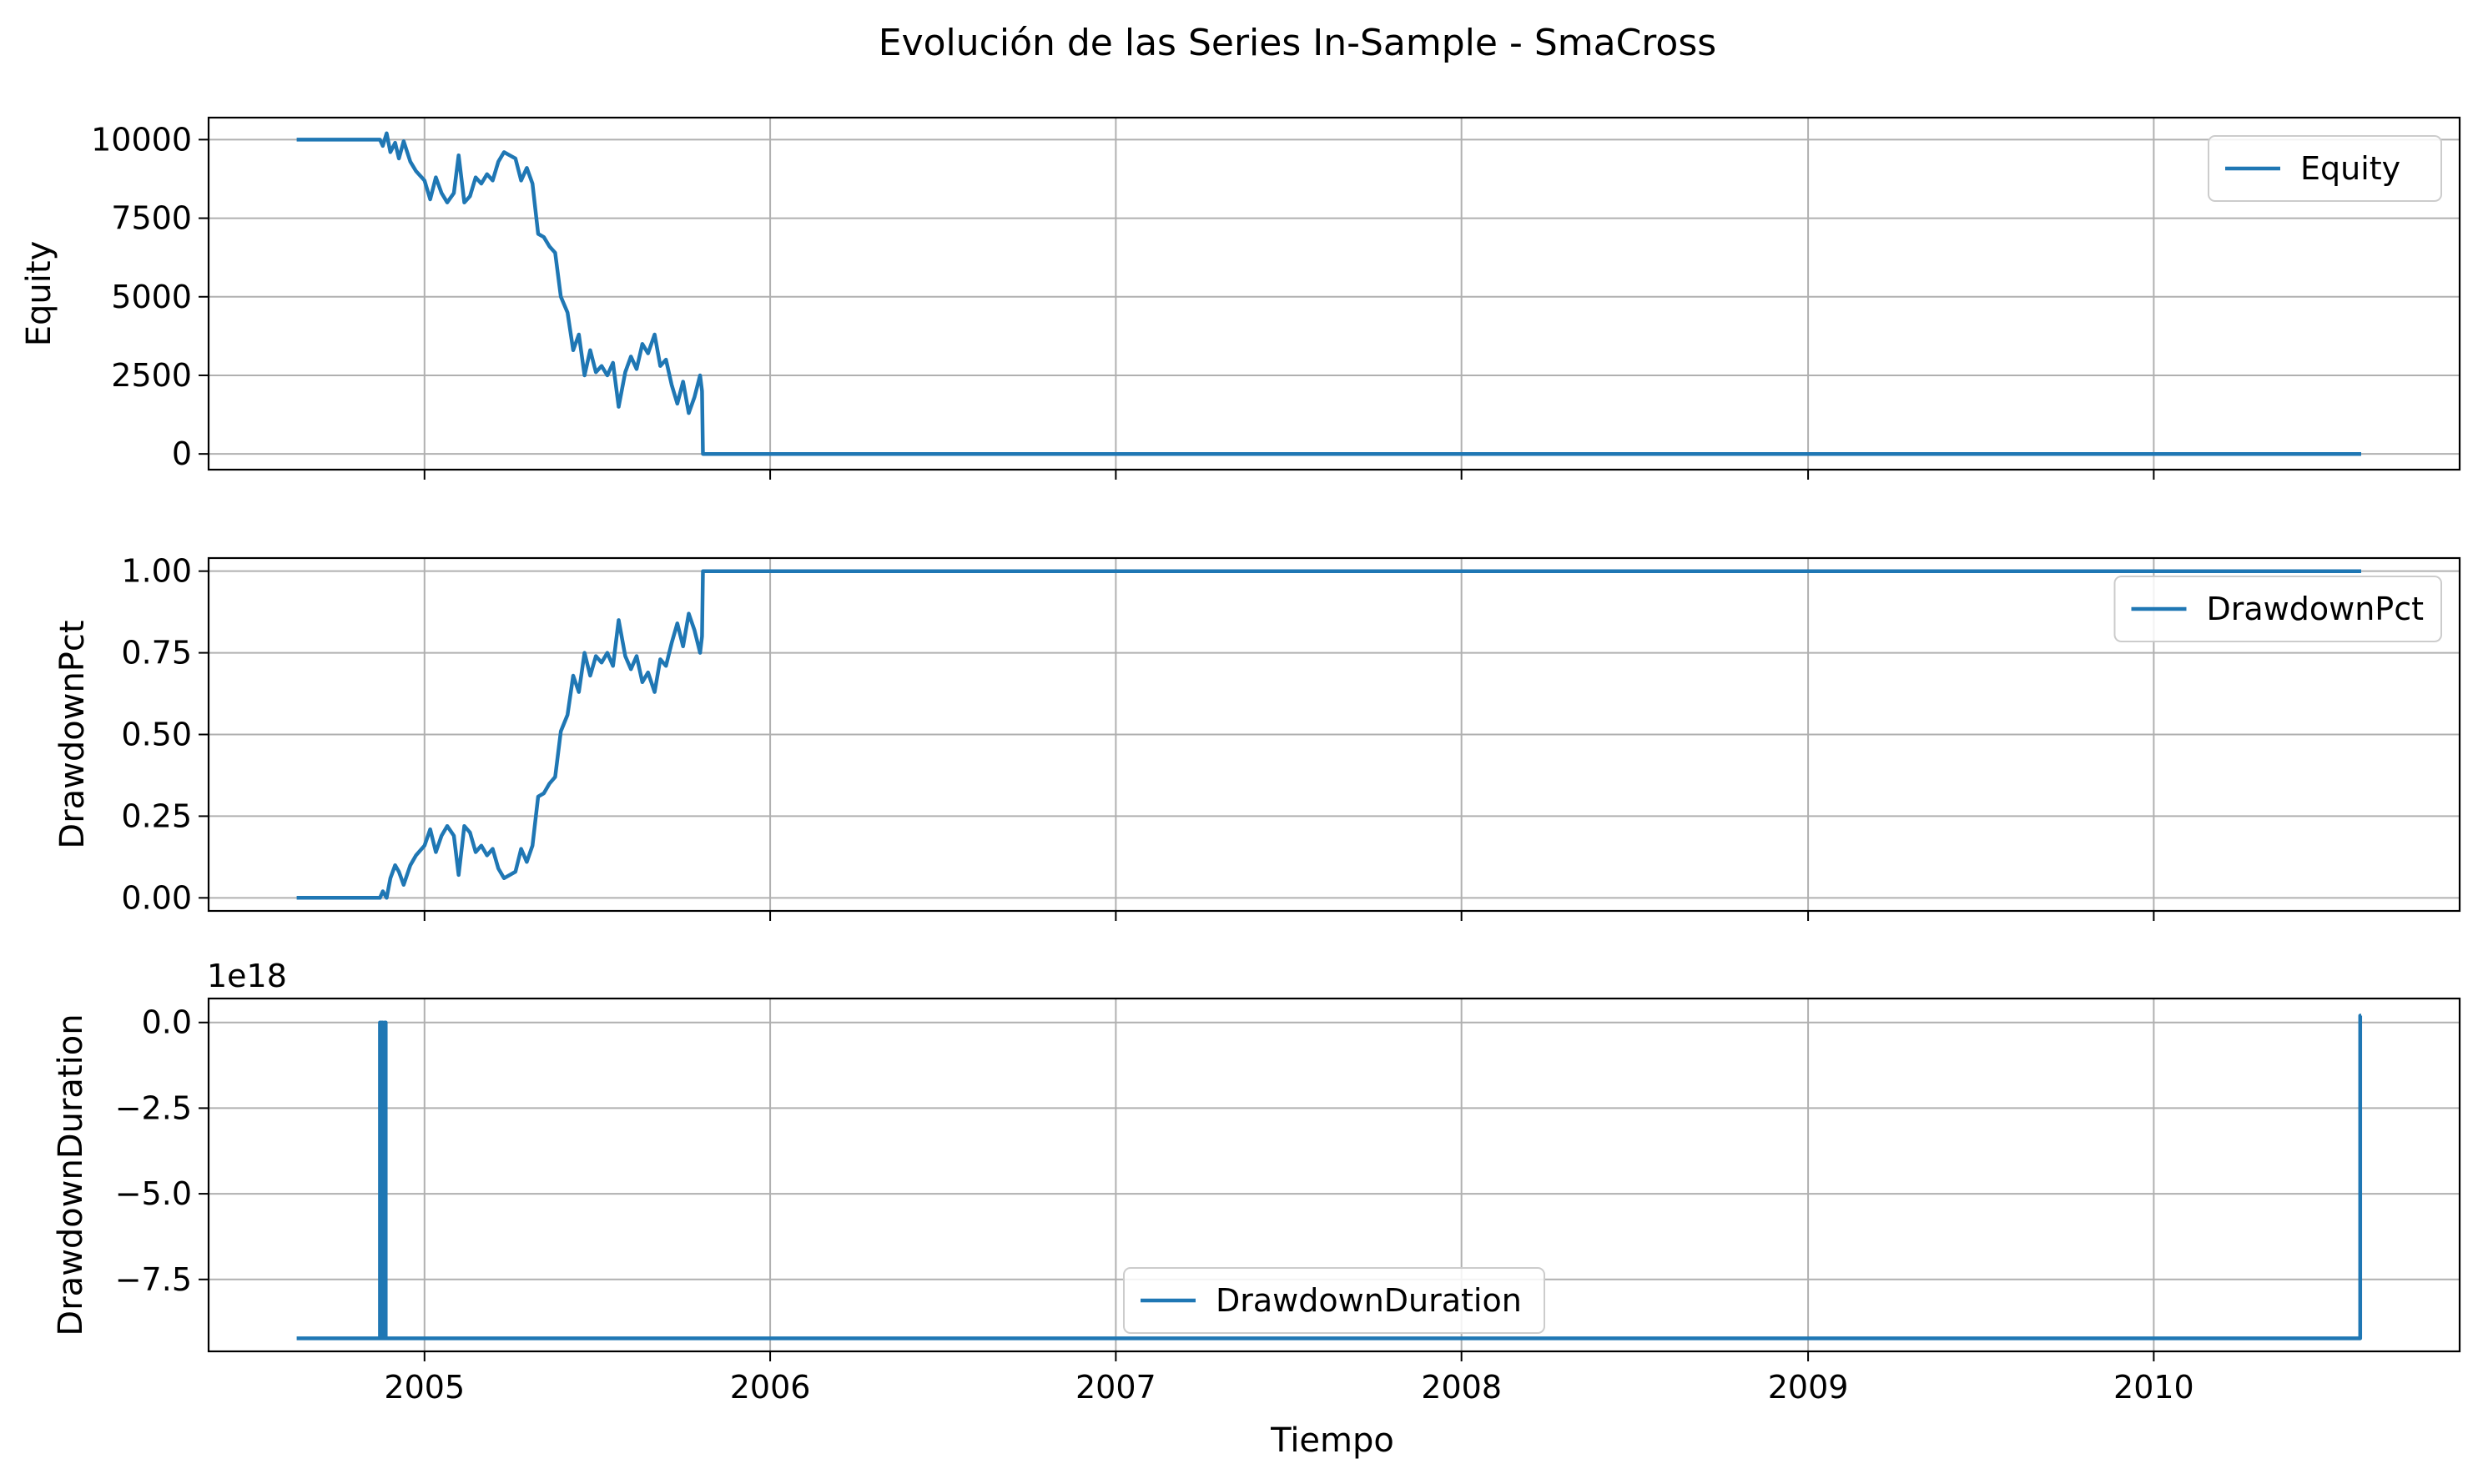 The height and width of the screenshot is (1484, 2478). I want to click on y-tick-label: −2.5, so click(154, 1107).